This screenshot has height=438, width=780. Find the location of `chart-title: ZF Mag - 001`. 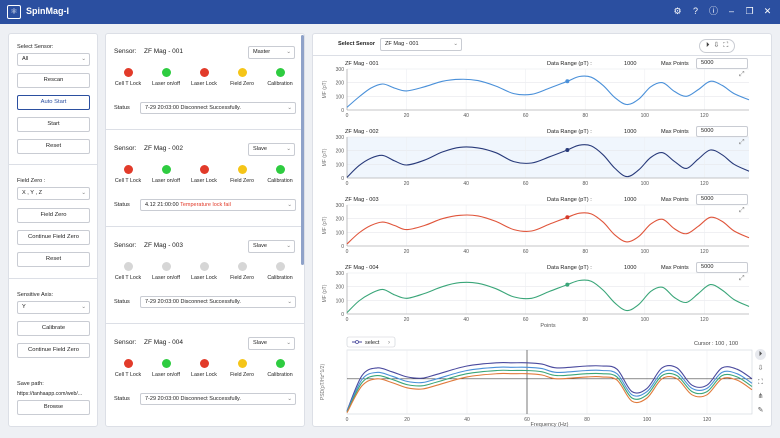

chart-title: ZF Mag - 001 is located at coordinates (362, 64).